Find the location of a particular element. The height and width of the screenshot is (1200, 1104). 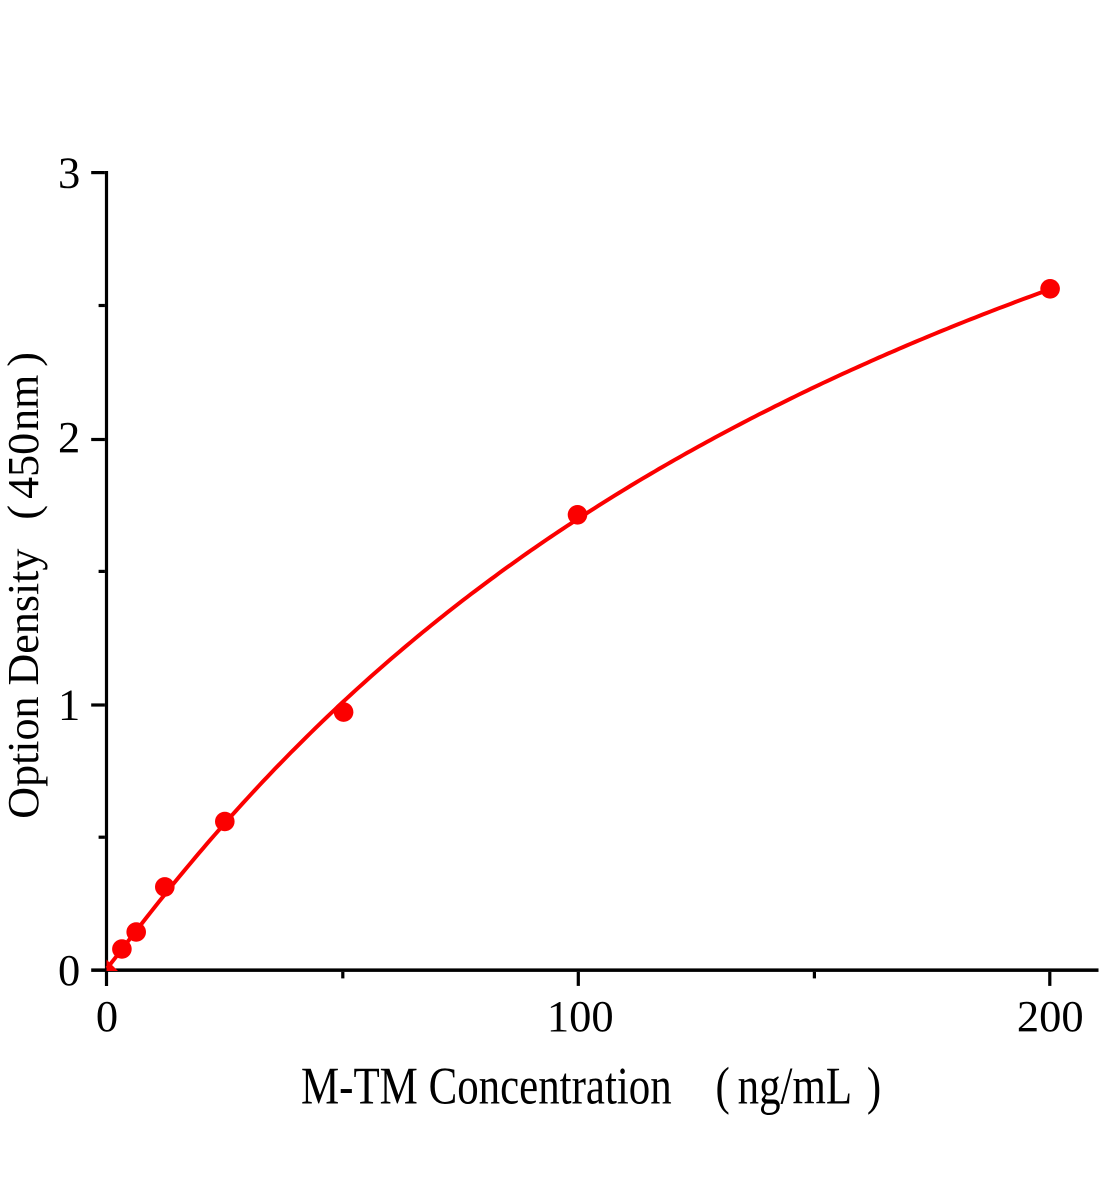

svg-text: 100 is located at coordinates (580, 1016).